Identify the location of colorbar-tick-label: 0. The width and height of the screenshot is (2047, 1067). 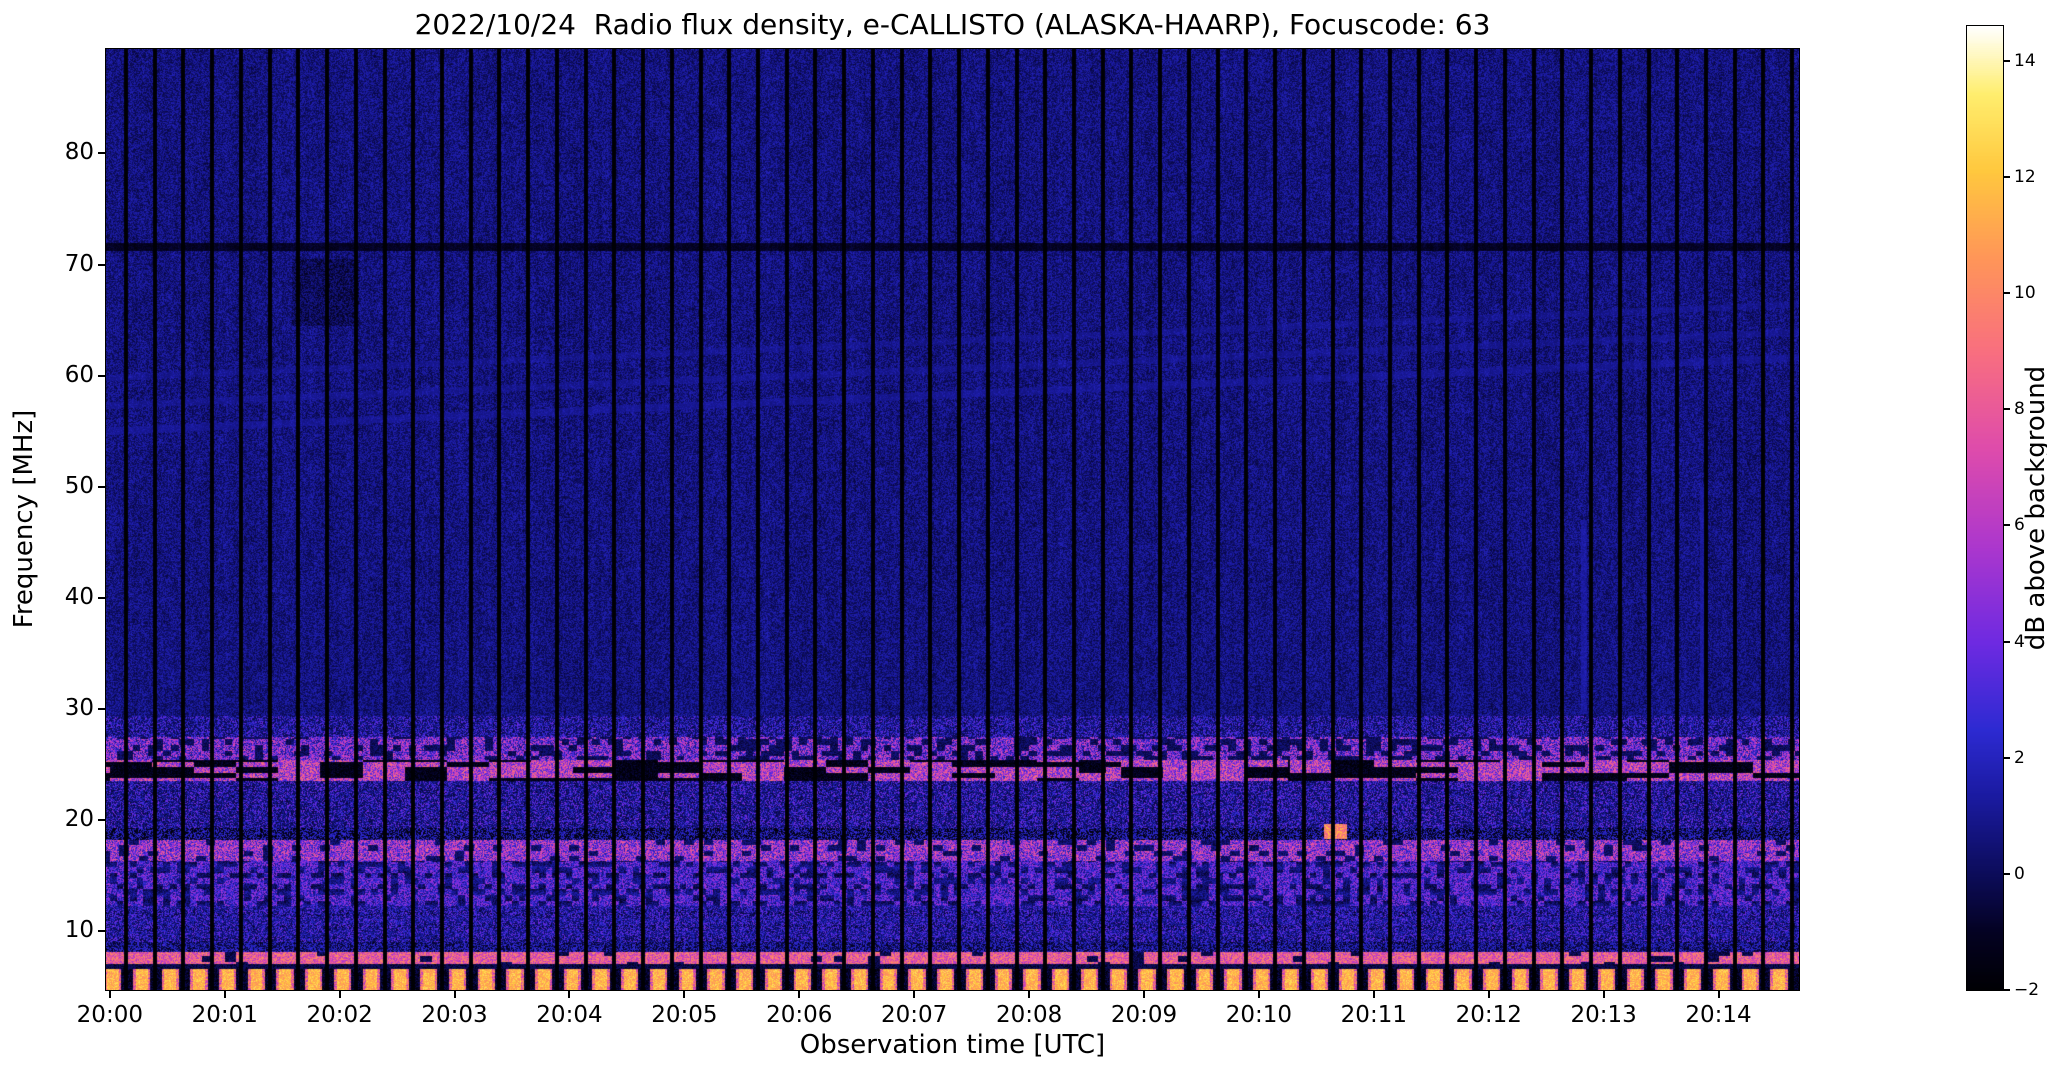
(2019, 873).